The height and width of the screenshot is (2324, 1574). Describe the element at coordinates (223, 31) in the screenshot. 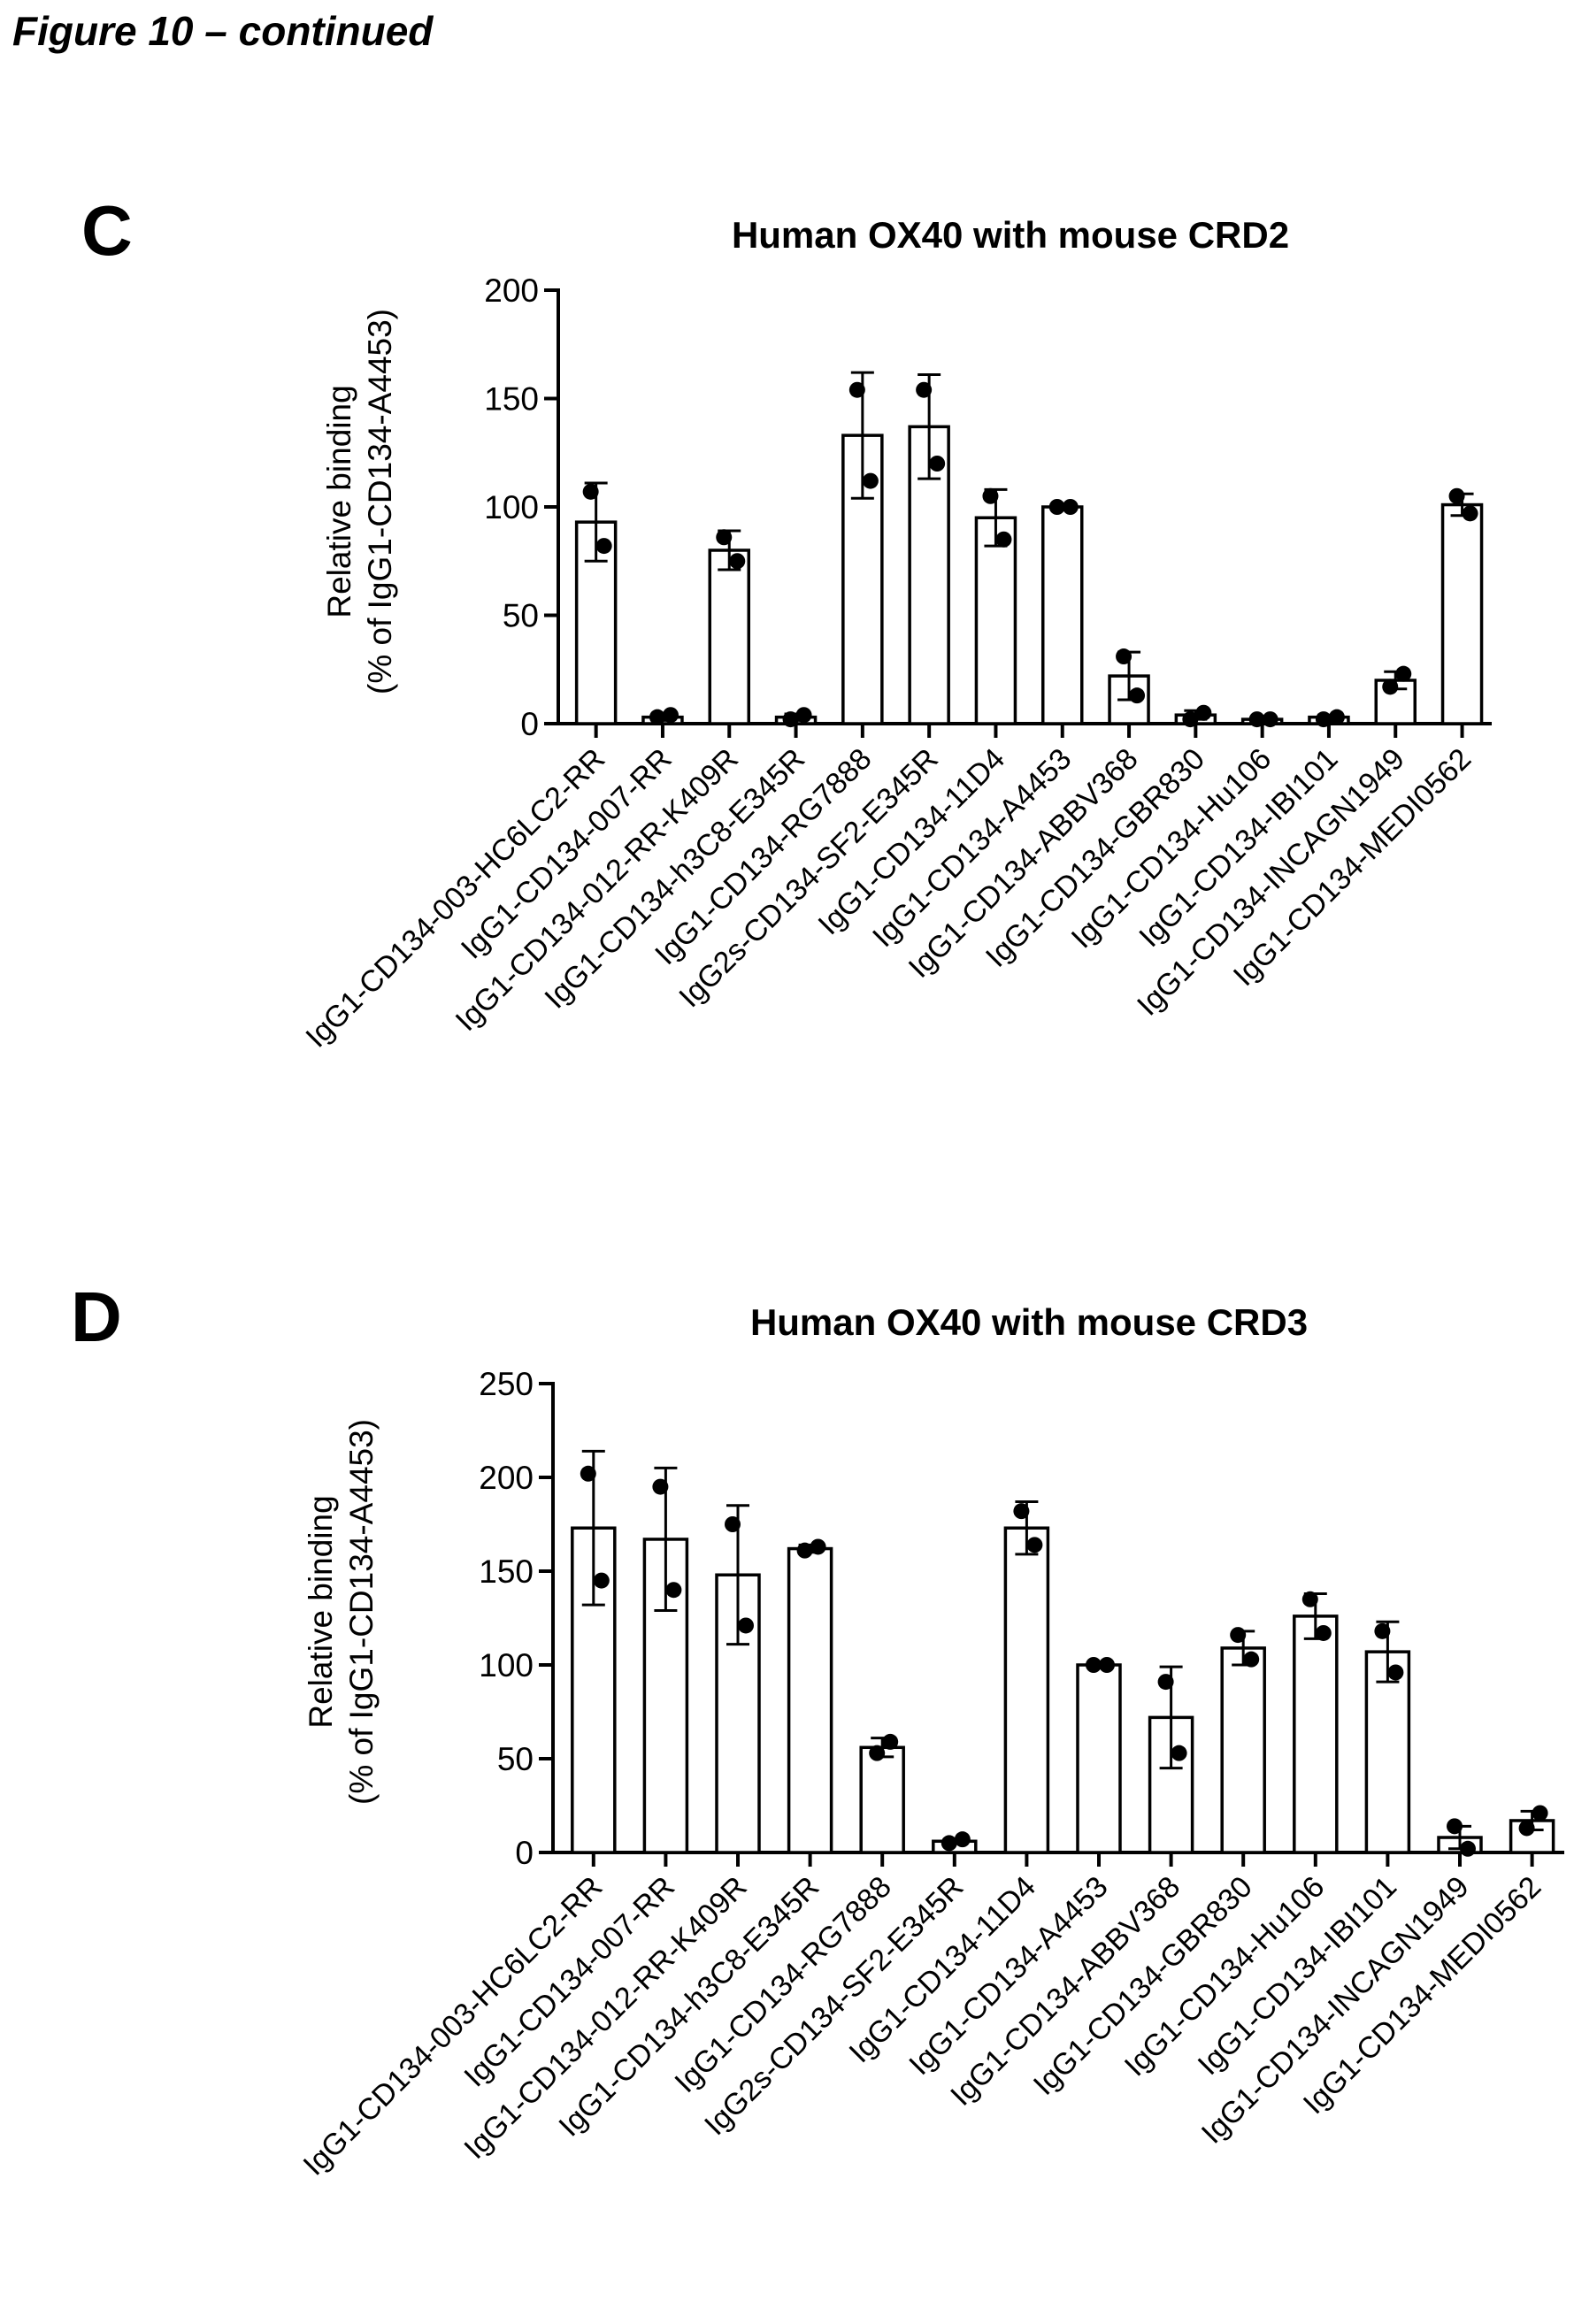

I see `page-title: Figure 10 – continued` at that location.